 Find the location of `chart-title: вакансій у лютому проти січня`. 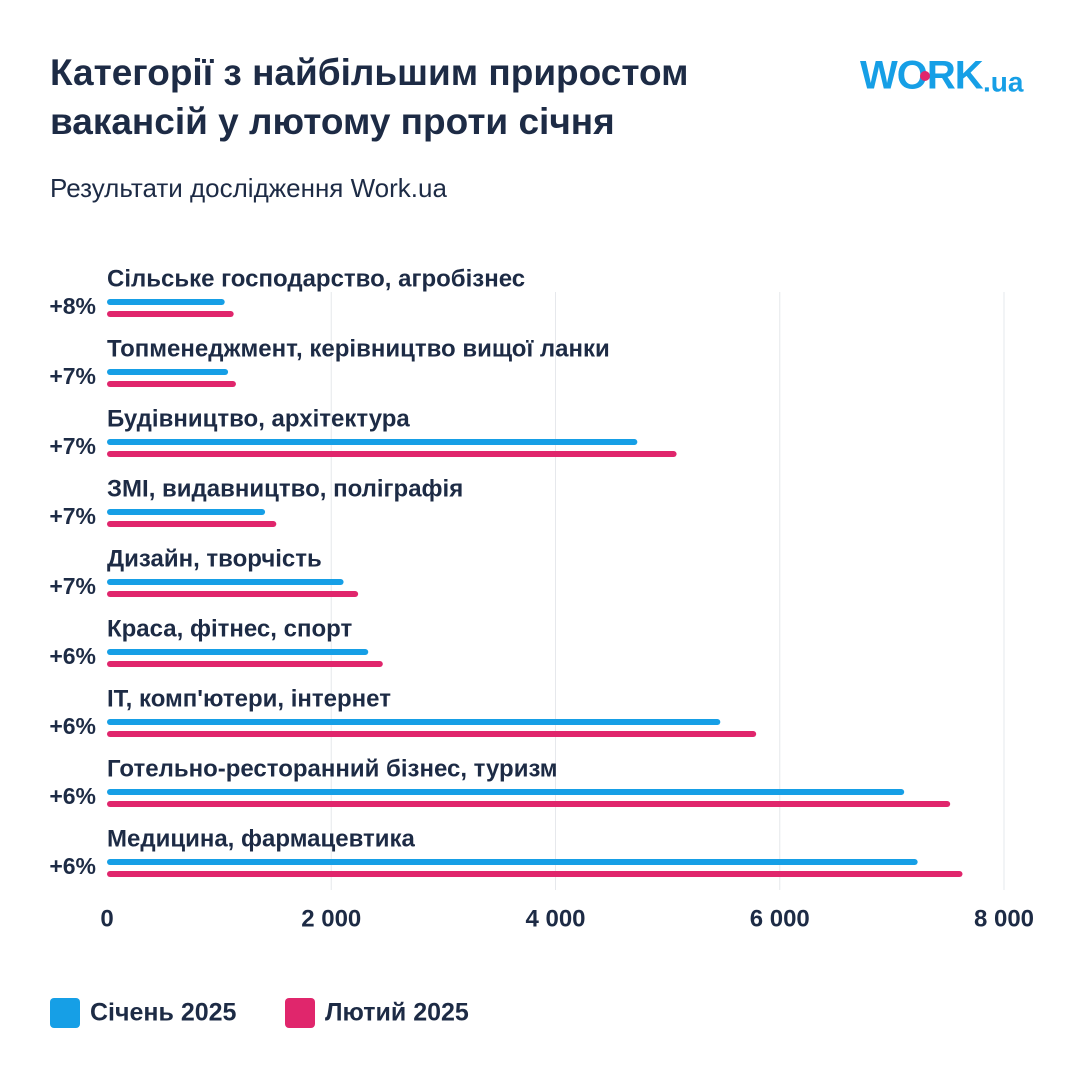

chart-title: вакансій у лютому проти січня is located at coordinates (332, 121).